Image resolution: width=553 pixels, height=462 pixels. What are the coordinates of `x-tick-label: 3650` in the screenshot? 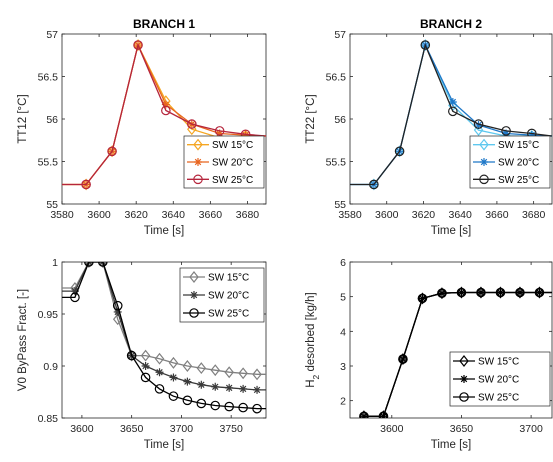 It's located at (462, 429).